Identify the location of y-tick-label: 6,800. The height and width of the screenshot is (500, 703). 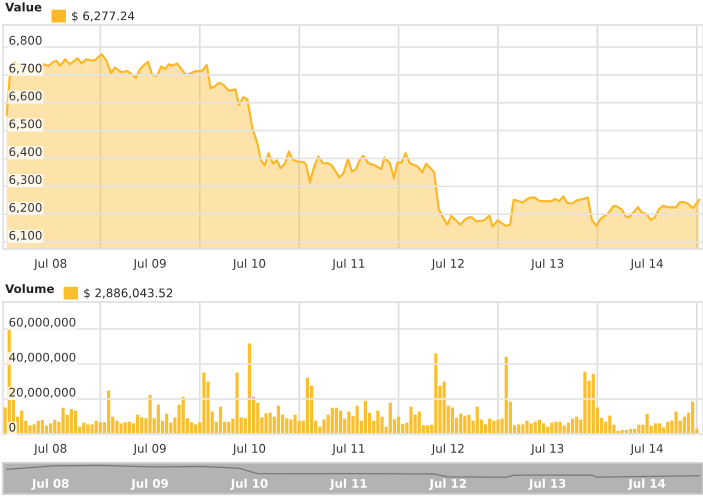
(25, 41).